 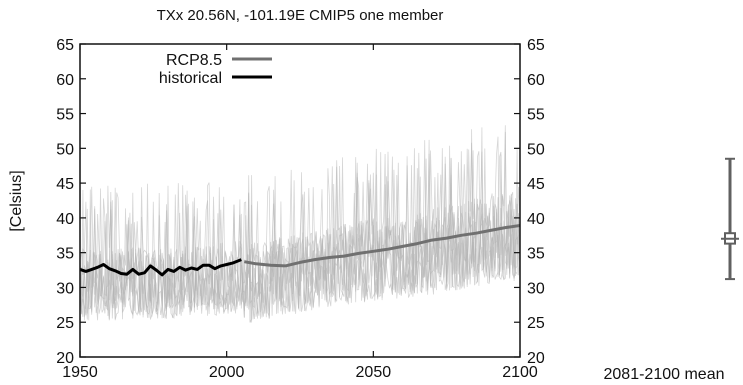 What do you see at coordinates (190, 78) in the screenshot?
I see `legend-historical-label: historical` at bounding box center [190, 78].